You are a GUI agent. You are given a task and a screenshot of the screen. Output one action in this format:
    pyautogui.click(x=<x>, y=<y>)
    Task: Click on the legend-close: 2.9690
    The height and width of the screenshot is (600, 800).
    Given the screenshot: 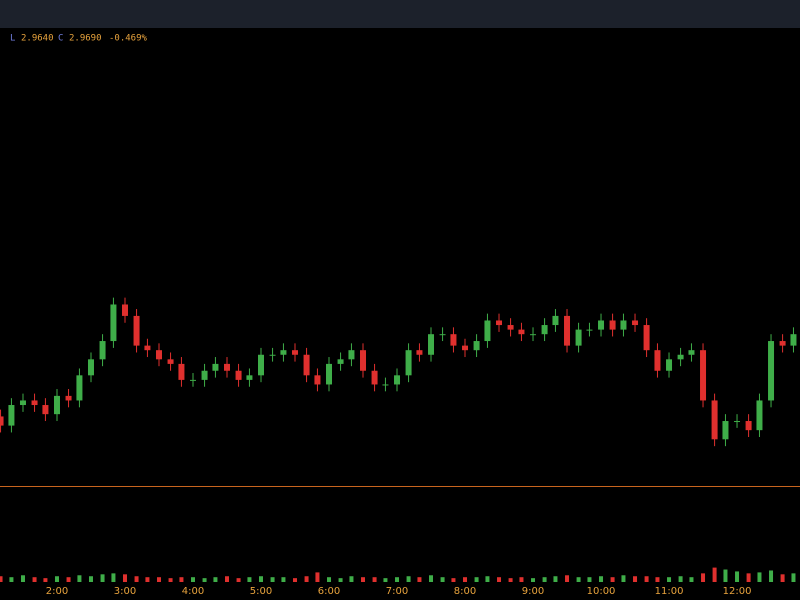 What is the action you would take?
    pyautogui.click(x=85, y=39)
    